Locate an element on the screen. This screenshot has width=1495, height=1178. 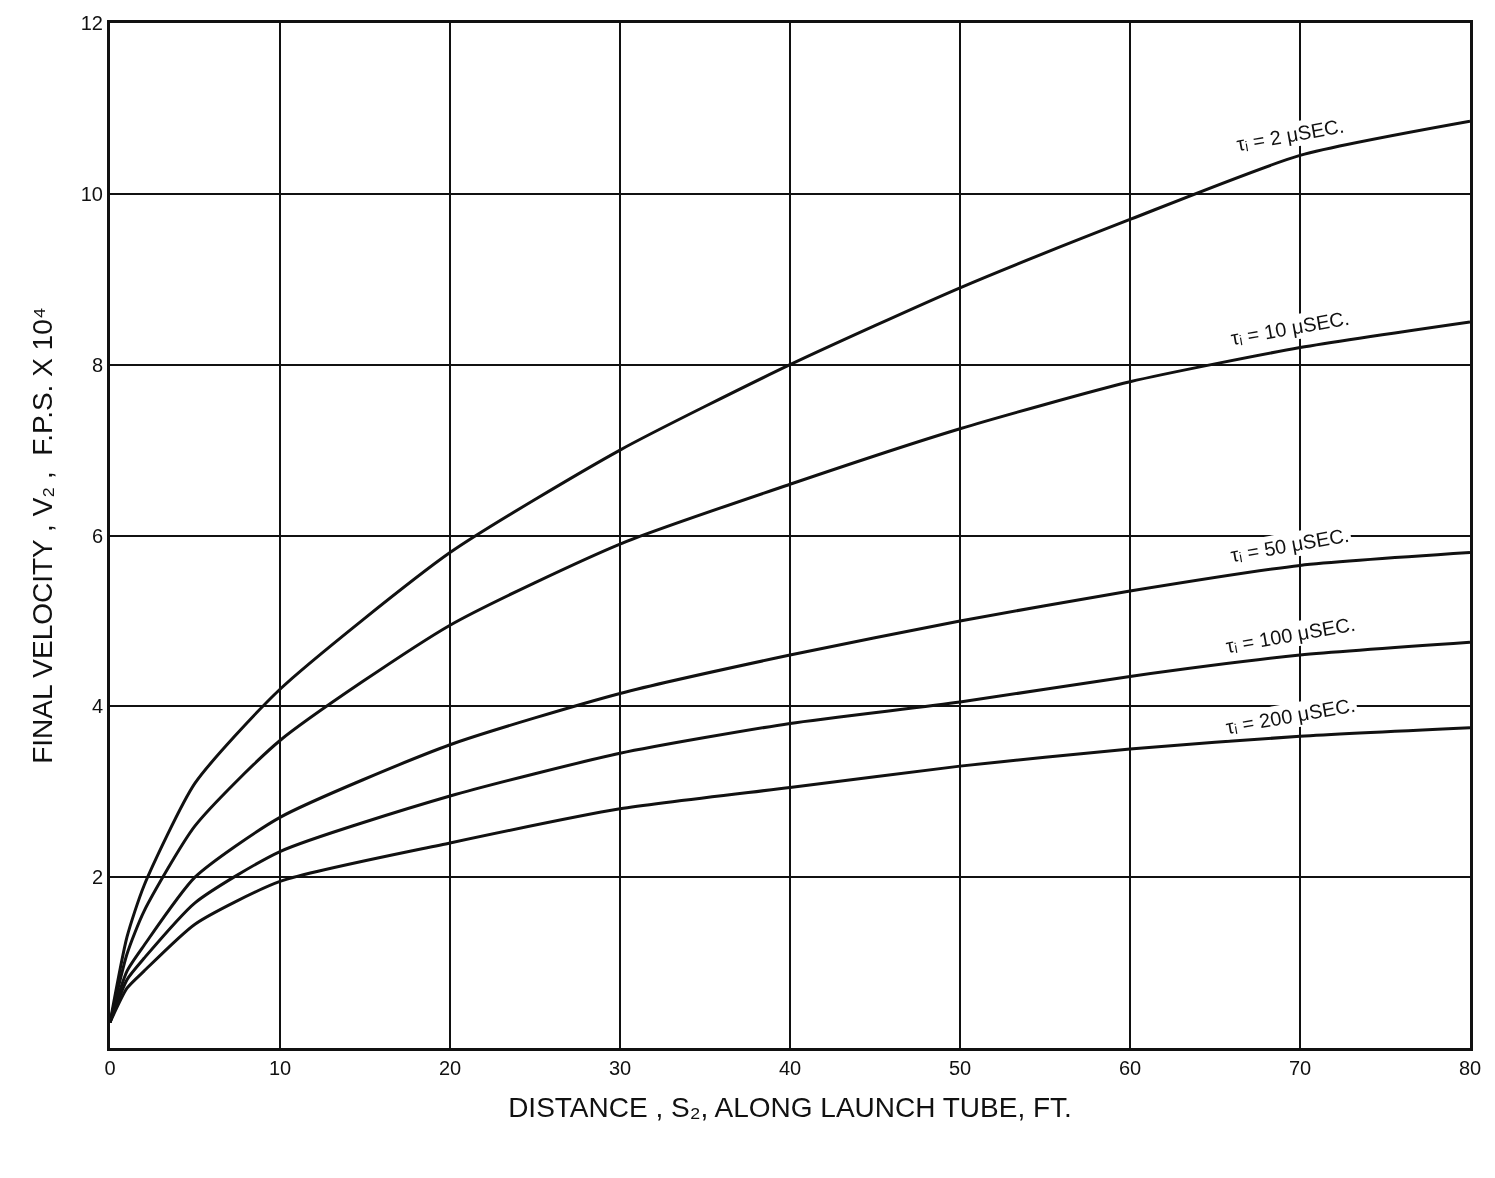
text: τᵢ = 200 μSEC. is located at coordinates (1290, 716).